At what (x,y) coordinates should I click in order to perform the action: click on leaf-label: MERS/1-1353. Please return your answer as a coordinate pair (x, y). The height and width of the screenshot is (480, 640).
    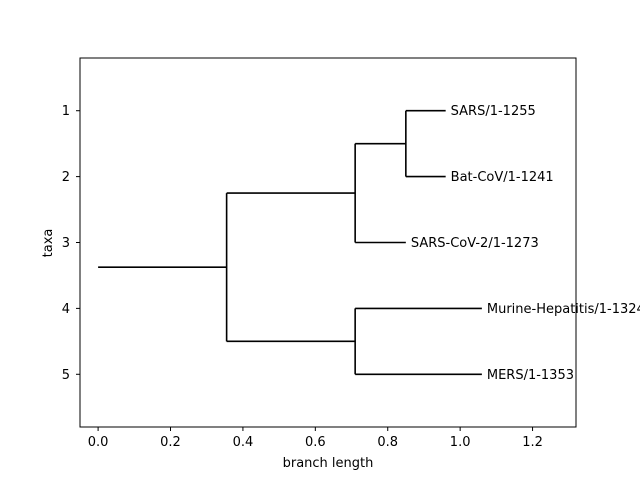
    Looking at the image, I should click on (530, 375).